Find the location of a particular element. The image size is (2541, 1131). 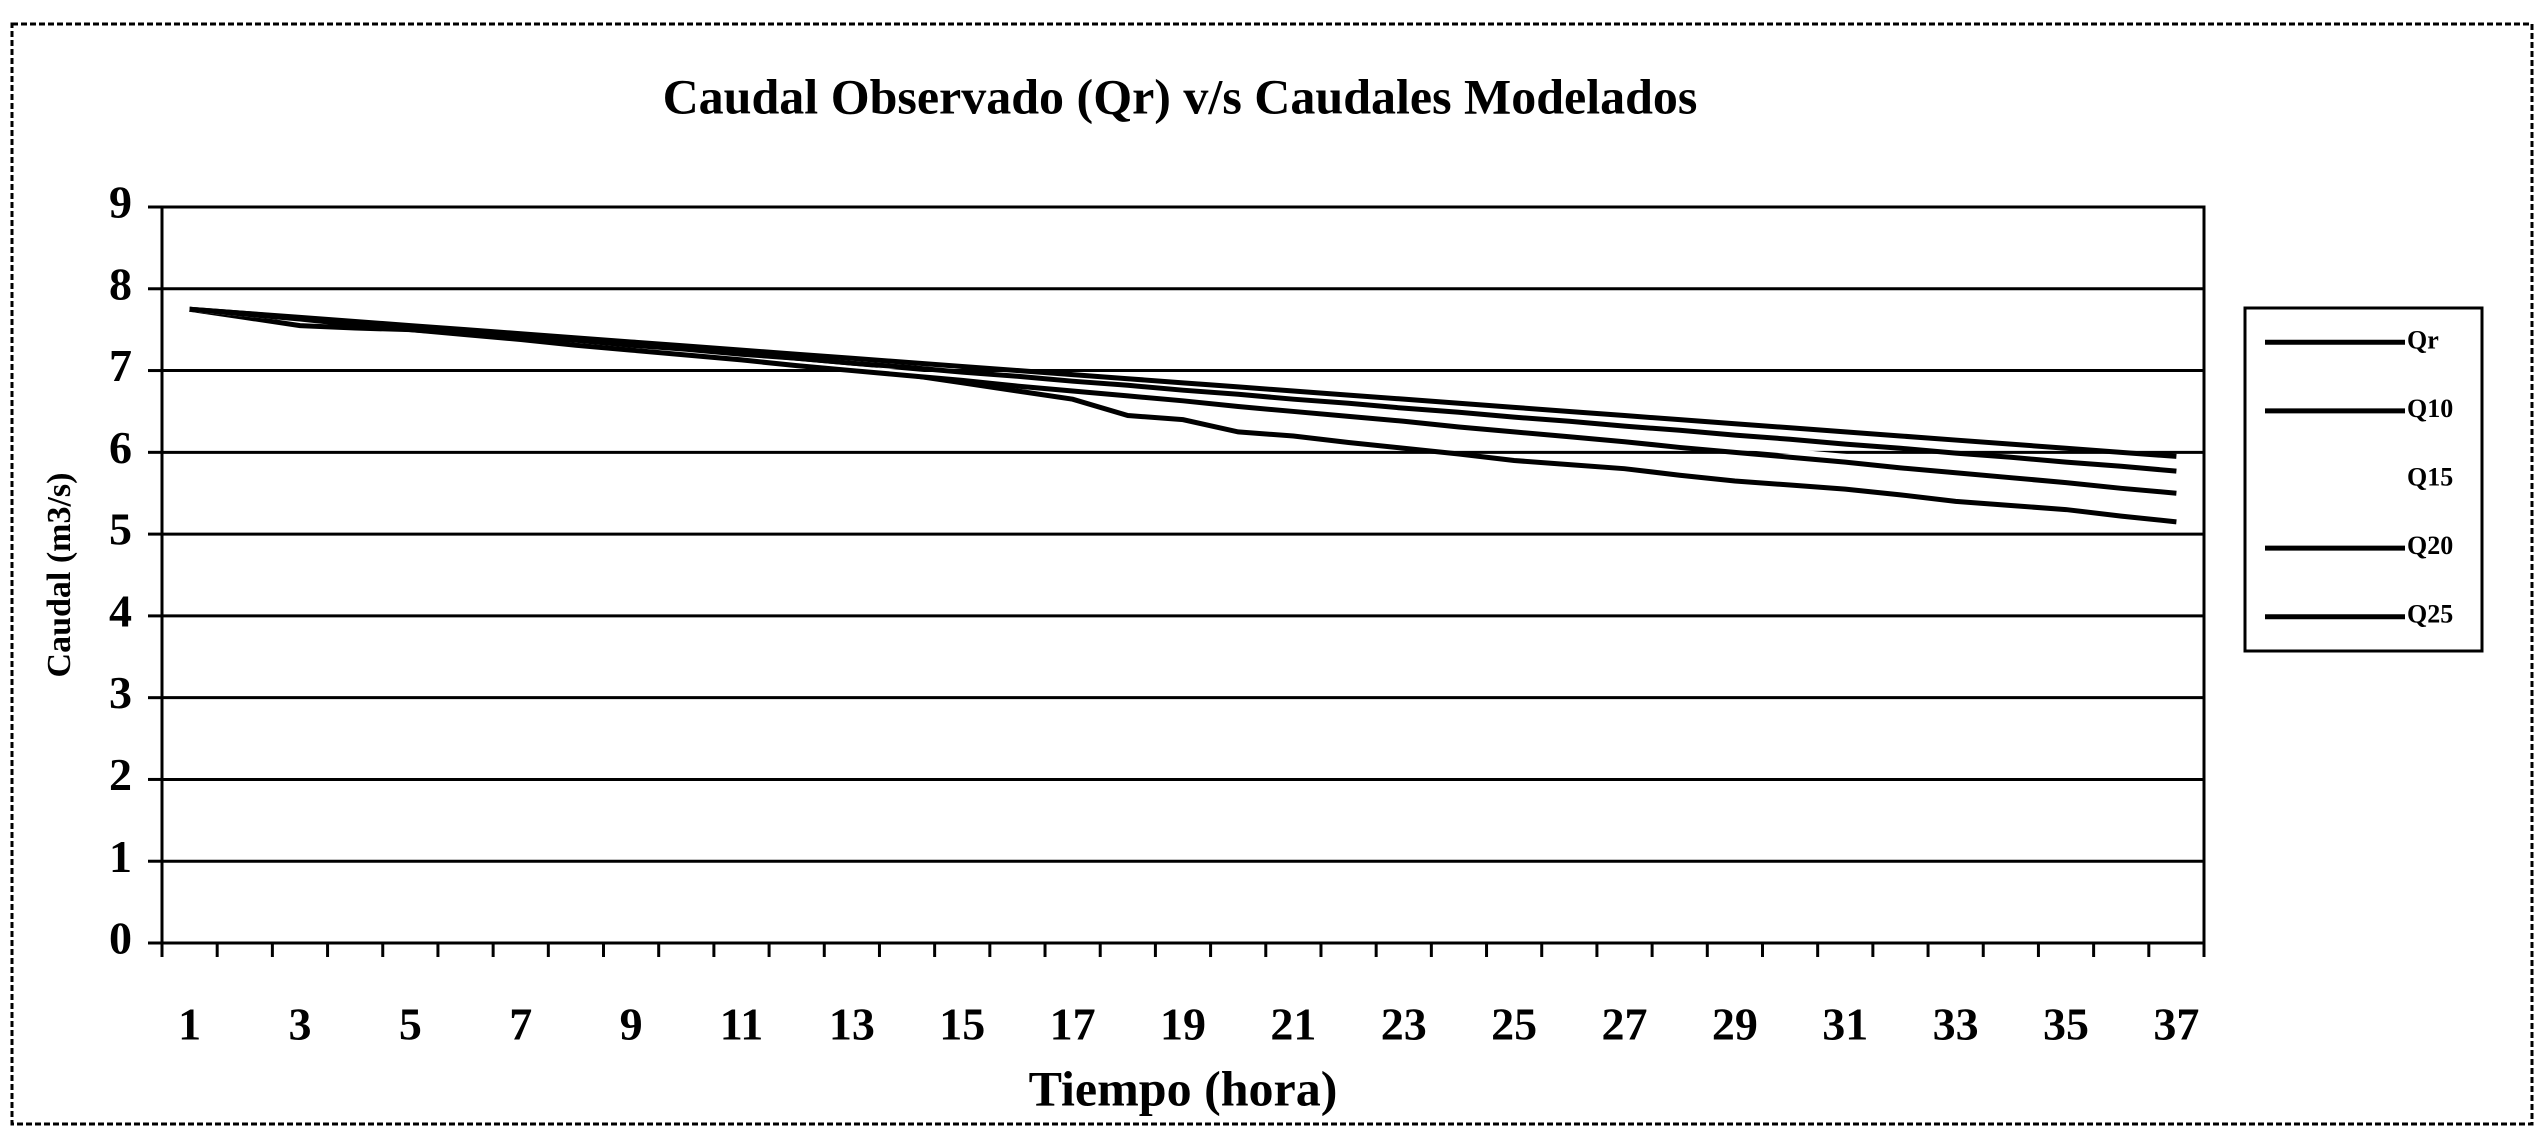

x-tick-label: 25 is located at coordinates (1514, 1024).